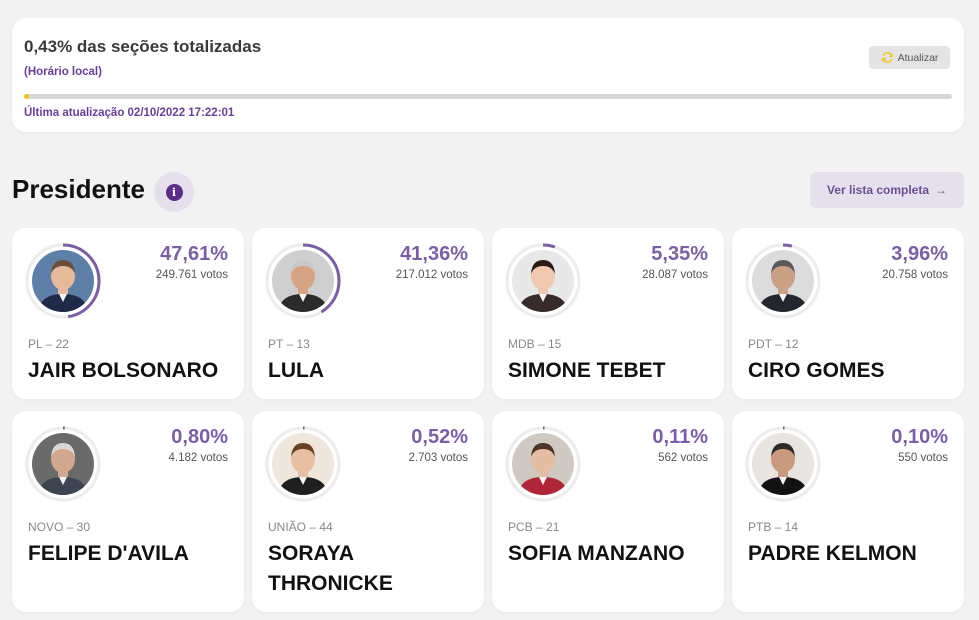  Describe the element at coordinates (300, 527) in the screenshot. I see `party-number: UNIÃO – 44` at that location.